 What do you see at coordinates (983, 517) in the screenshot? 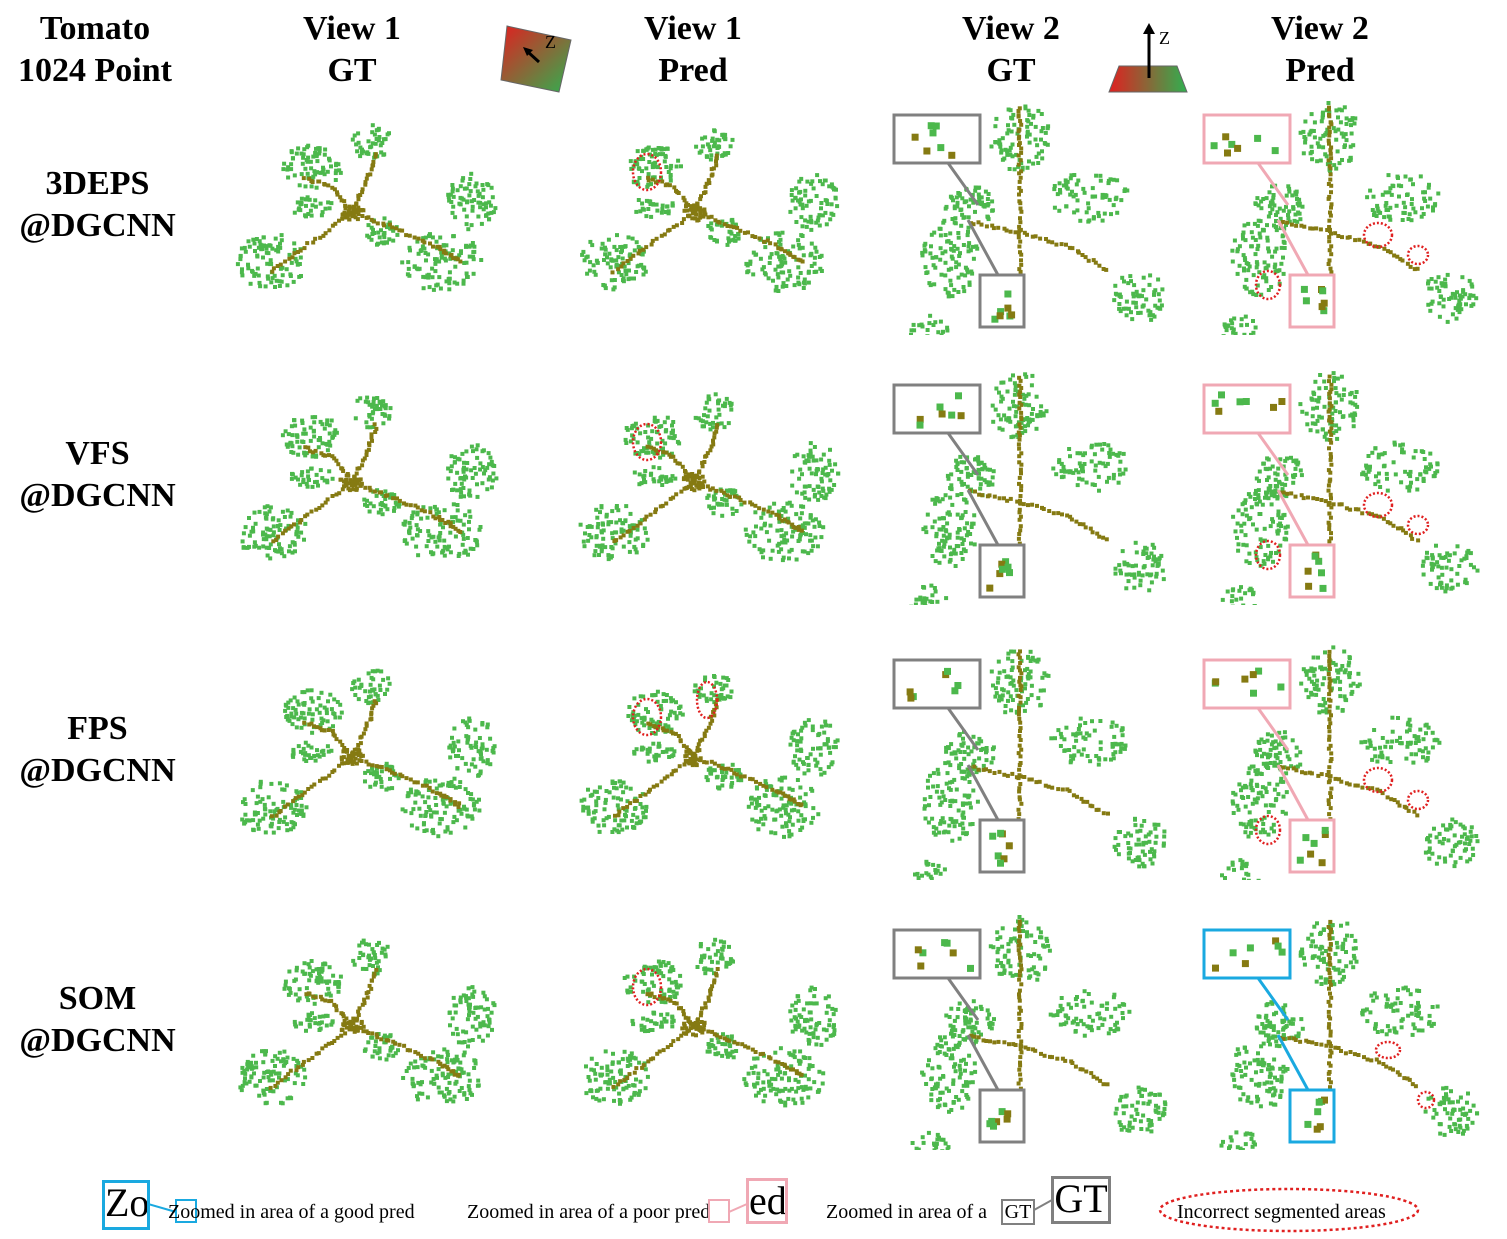
I see `zoom-connector` at bounding box center [983, 517].